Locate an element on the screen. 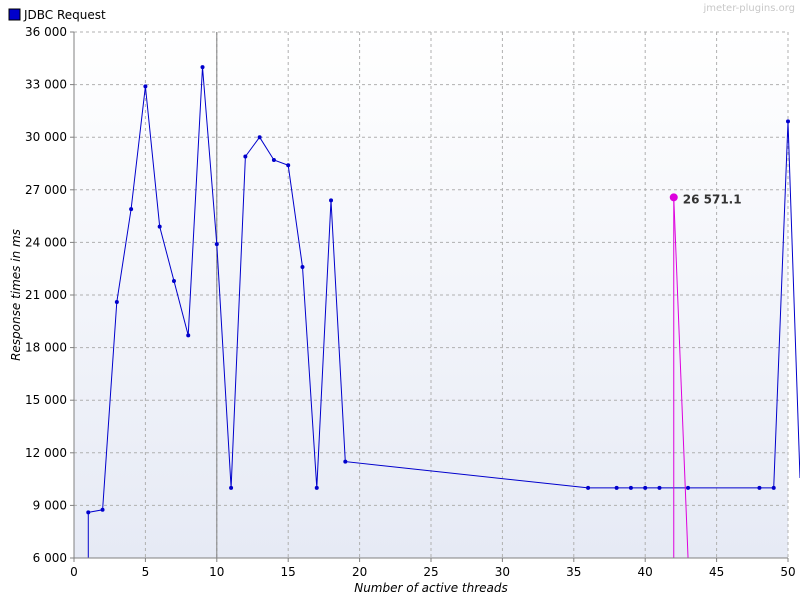 The image size is (800, 600). y-tick-label: 30 000 is located at coordinates (46, 137).